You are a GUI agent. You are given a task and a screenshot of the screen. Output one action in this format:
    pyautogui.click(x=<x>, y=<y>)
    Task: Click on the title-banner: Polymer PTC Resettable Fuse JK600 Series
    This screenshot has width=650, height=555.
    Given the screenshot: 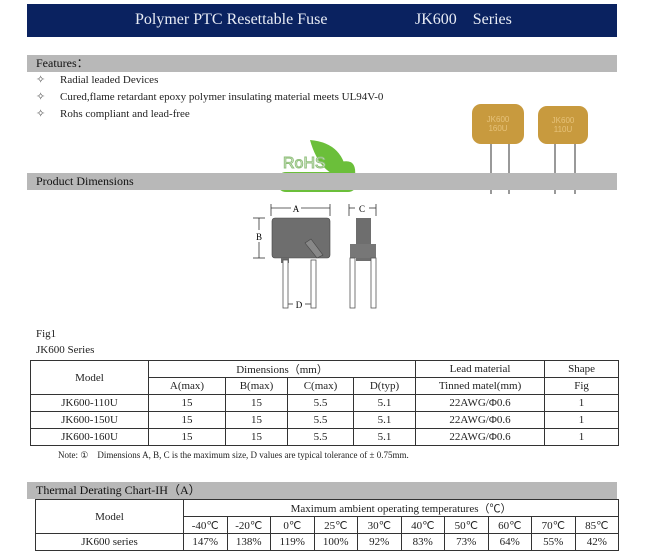 What is the action you would take?
    pyautogui.click(x=322, y=20)
    